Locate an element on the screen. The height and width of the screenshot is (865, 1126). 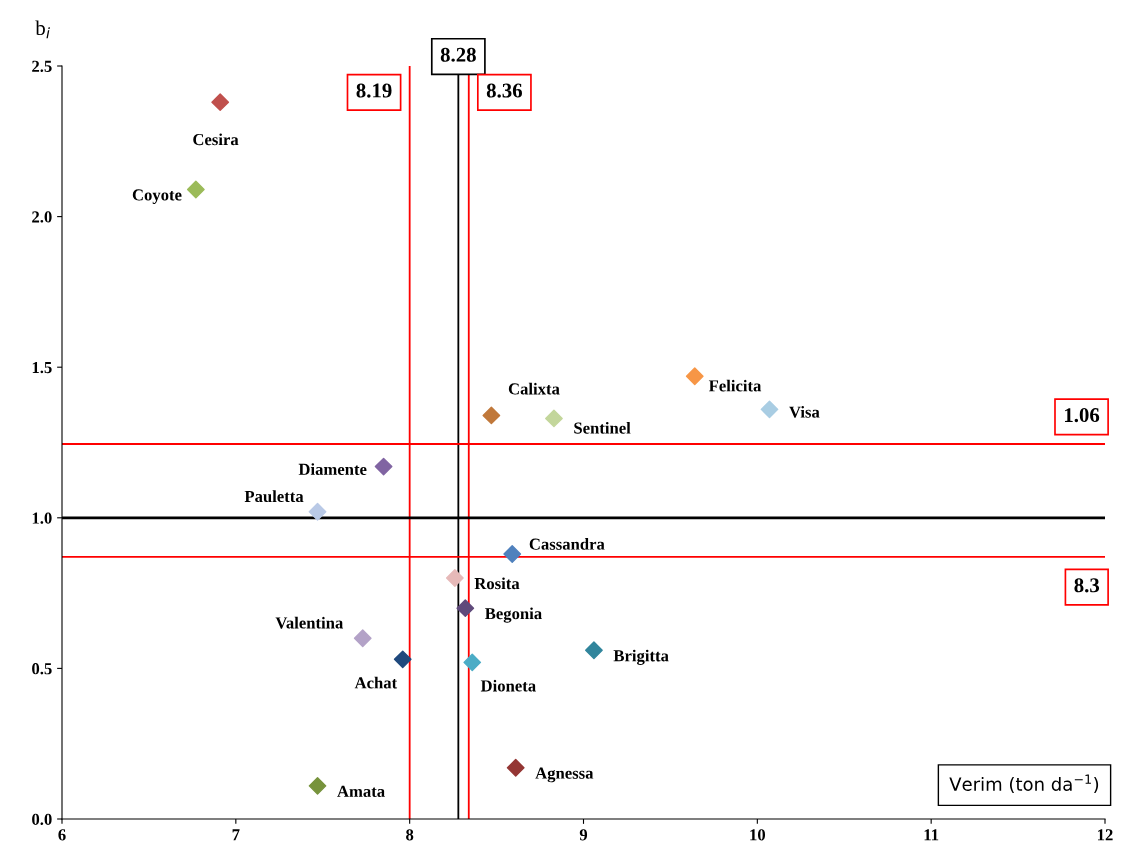
series-label: Diamente is located at coordinates (332, 469).